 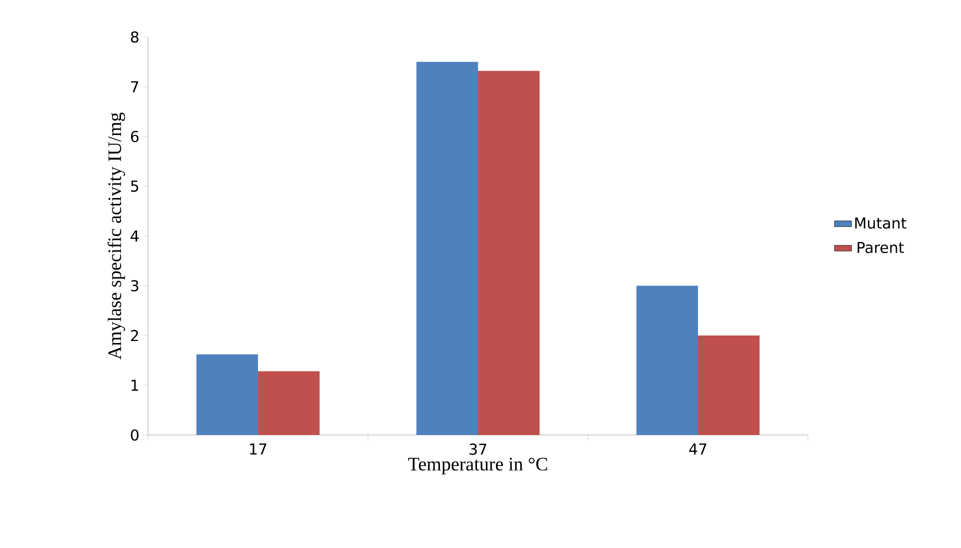 What do you see at coordinates (258, 449) in the screenshot?
I see `x-tick-label: 17` at bounding box center [258, 449].